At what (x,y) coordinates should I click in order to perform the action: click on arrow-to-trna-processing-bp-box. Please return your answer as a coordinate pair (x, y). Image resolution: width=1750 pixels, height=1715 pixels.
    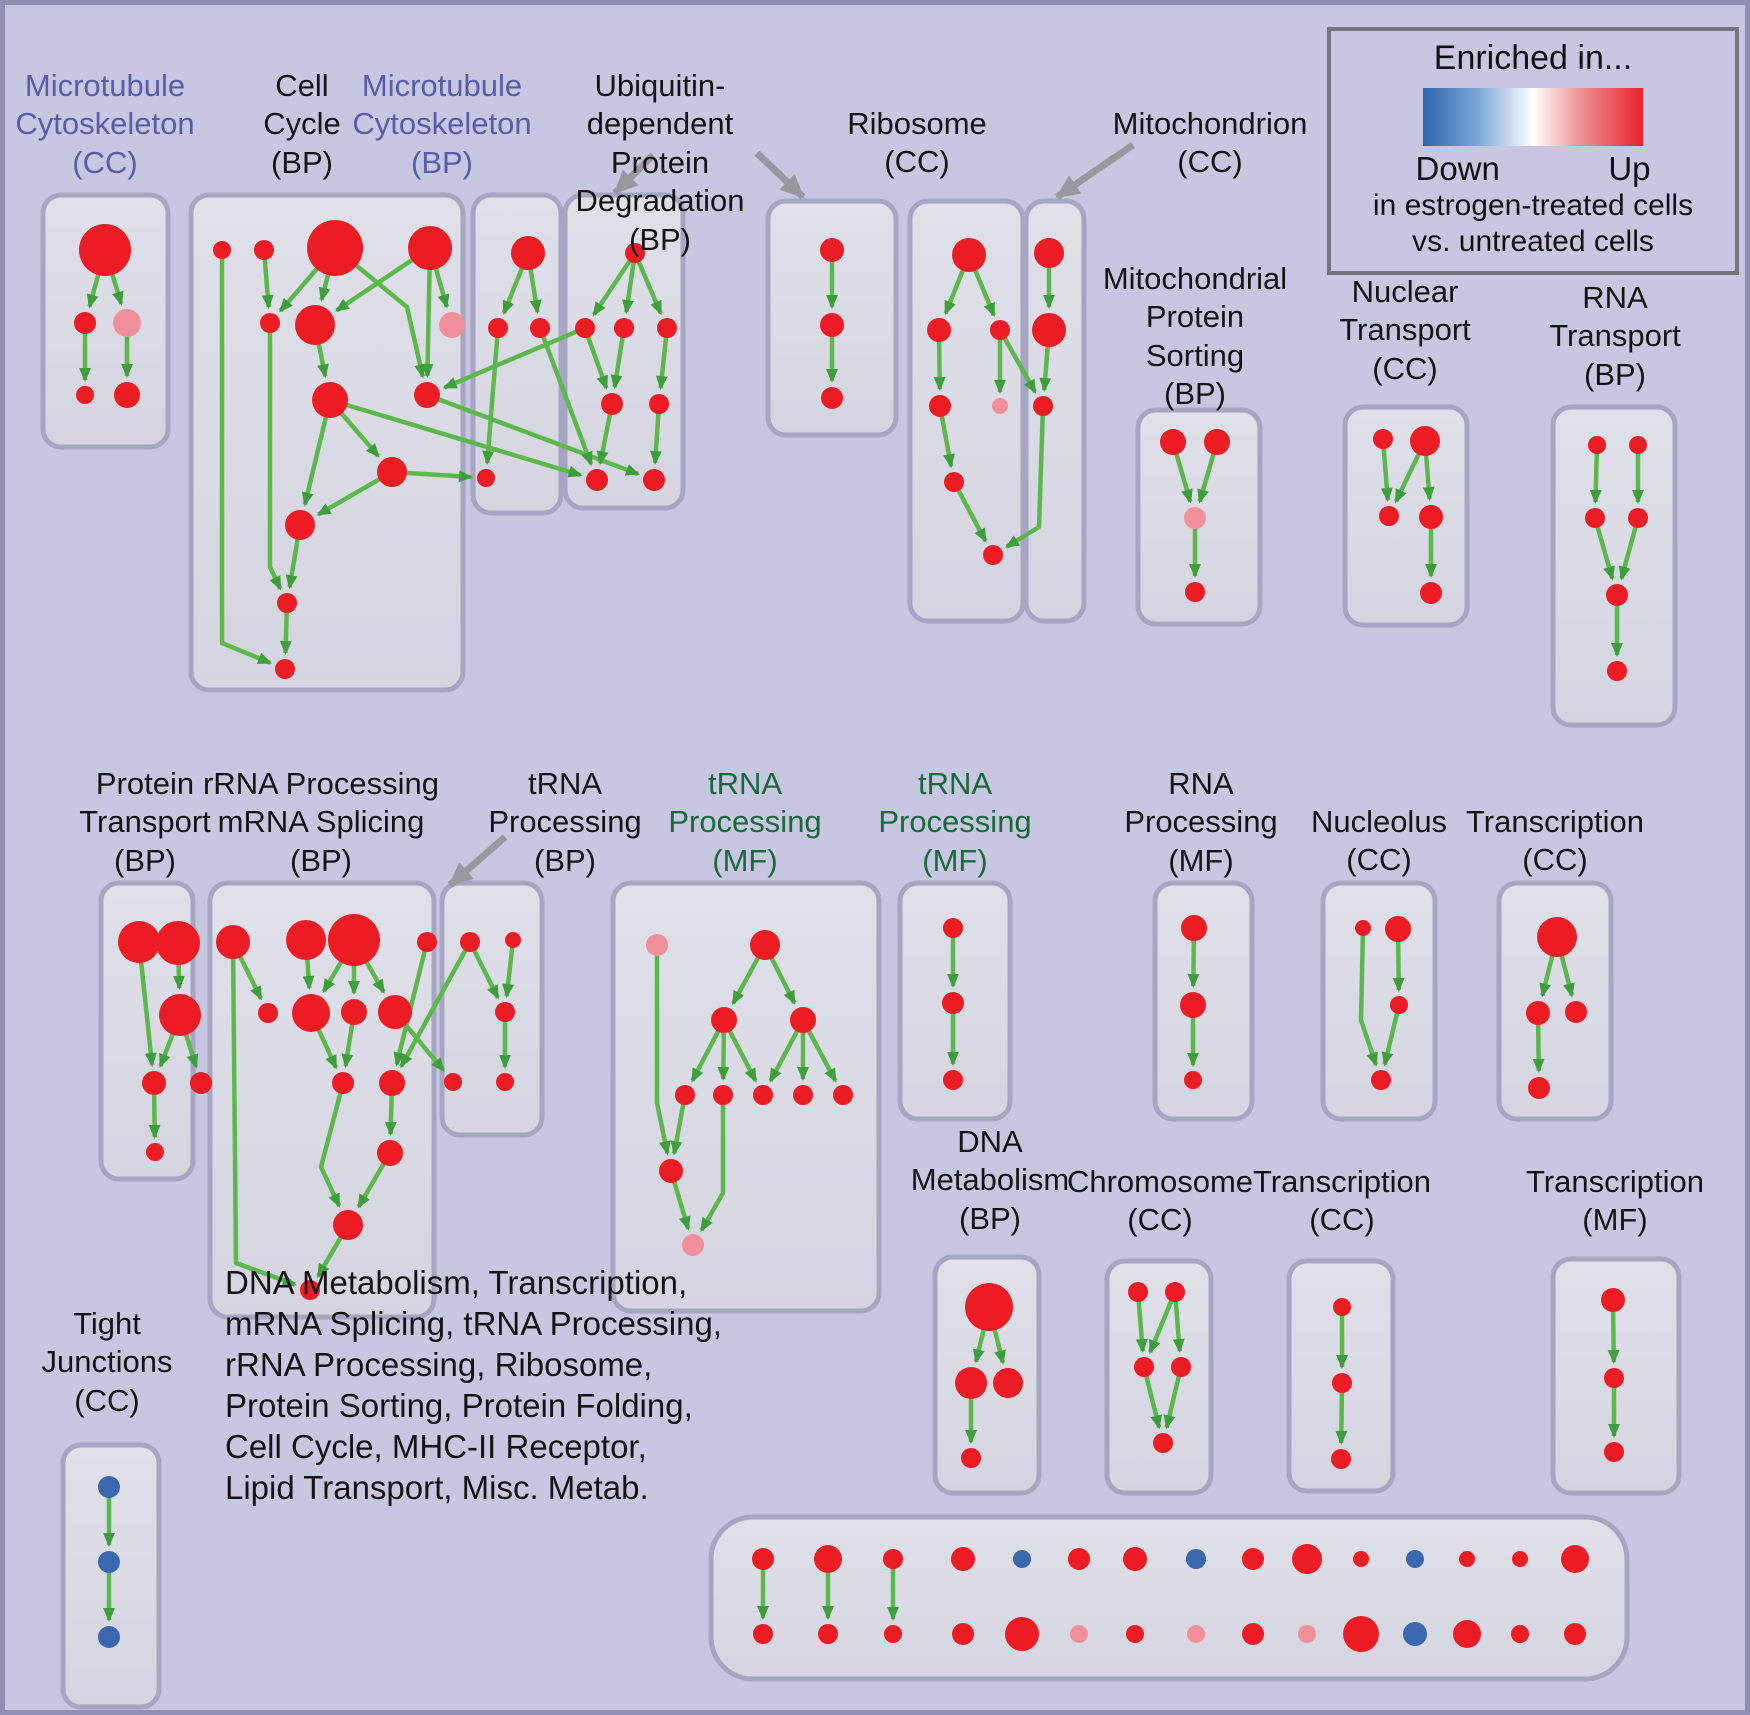
    Looking at the image, I should click on (477, 861).